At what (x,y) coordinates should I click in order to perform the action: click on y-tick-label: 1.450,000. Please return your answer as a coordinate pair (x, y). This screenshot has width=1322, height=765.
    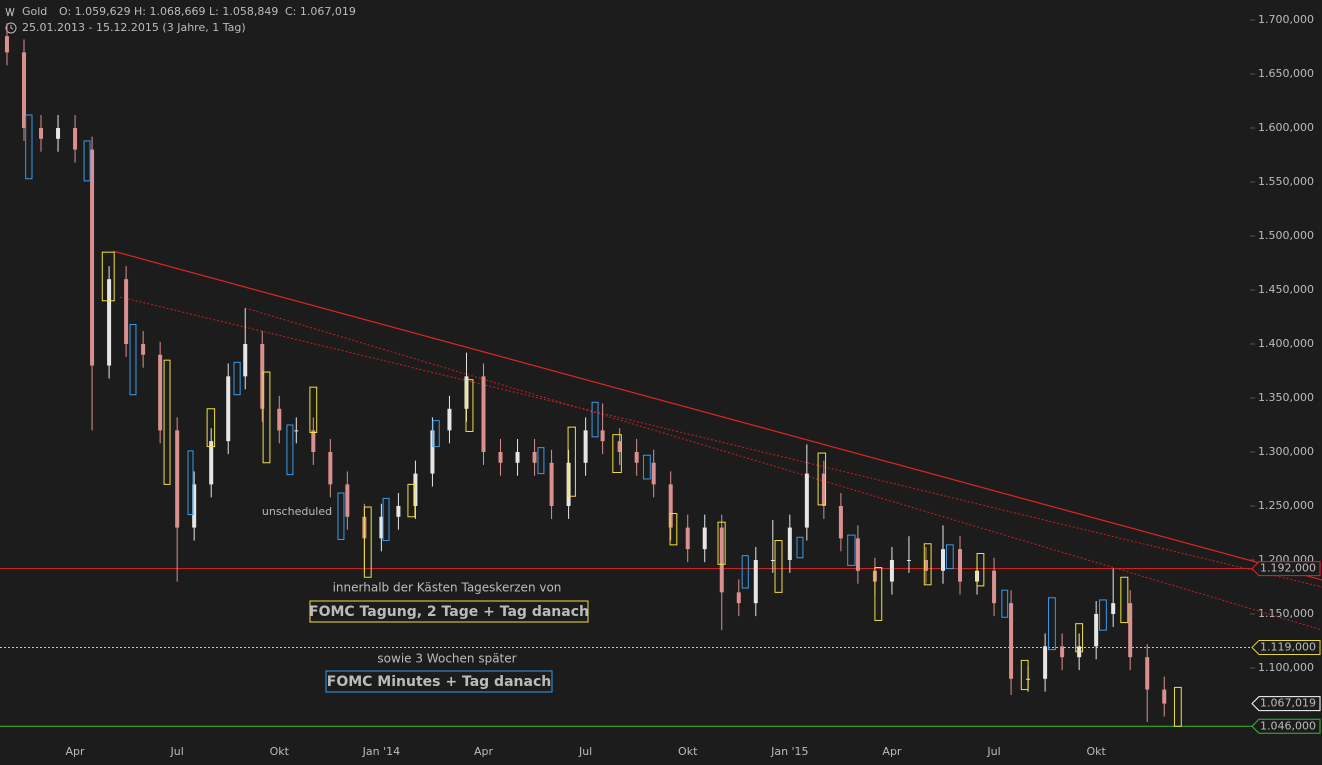
    Looking at the image, I should click on (1286, 289).